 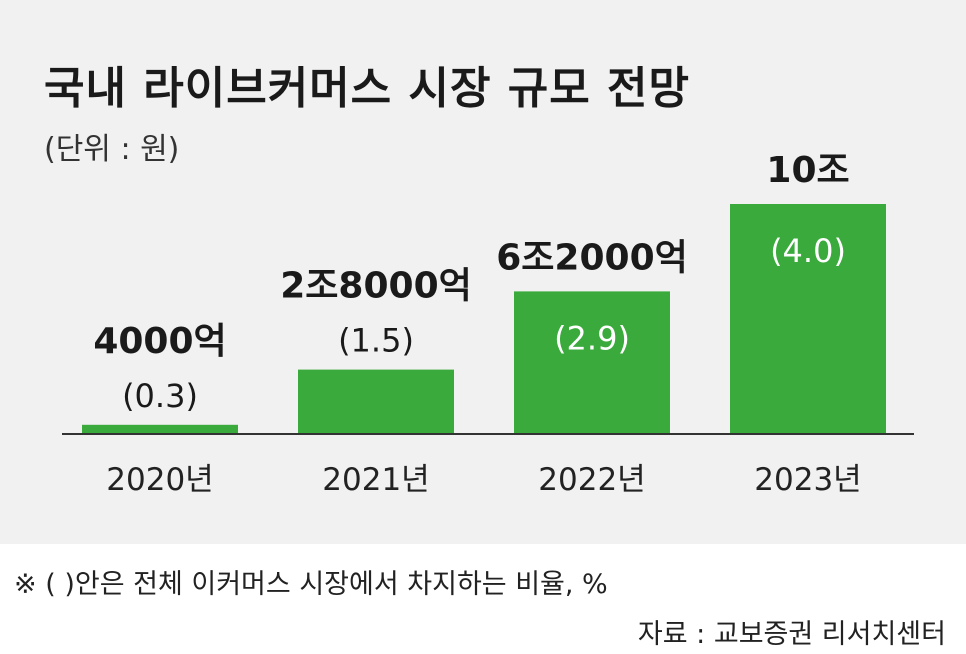 What do you see at coordinates (591, 257) in the screenshot?
I see `value-label: 6조2000억` at bounding box center [591, 257].